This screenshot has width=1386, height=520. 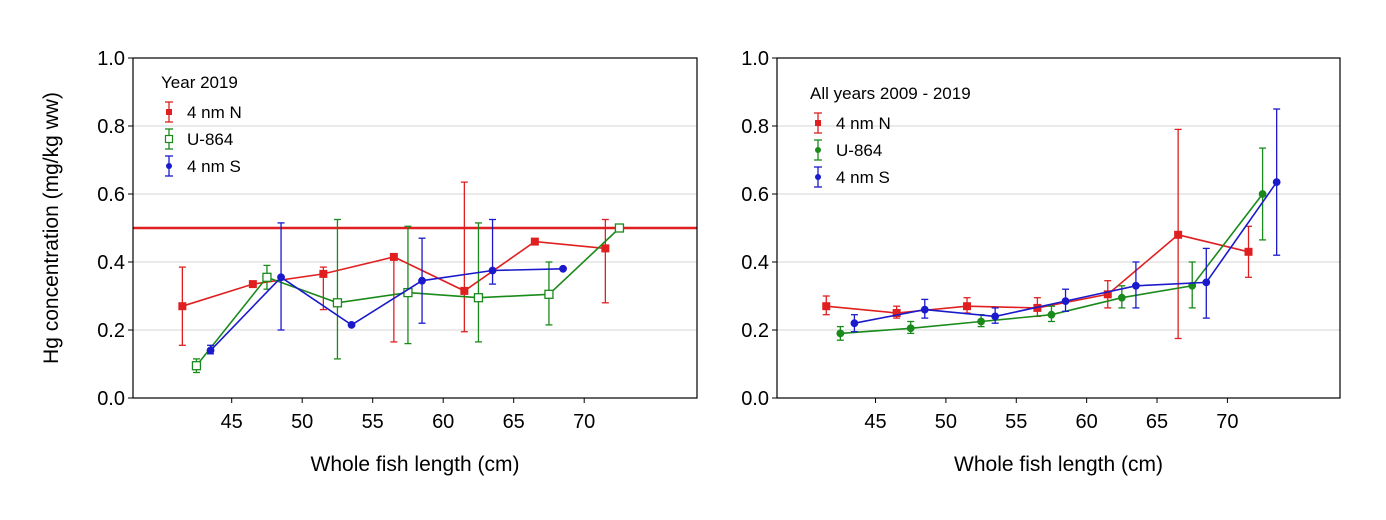 I want to click on legend-title: Year 2019, so click(x=199, y=82).